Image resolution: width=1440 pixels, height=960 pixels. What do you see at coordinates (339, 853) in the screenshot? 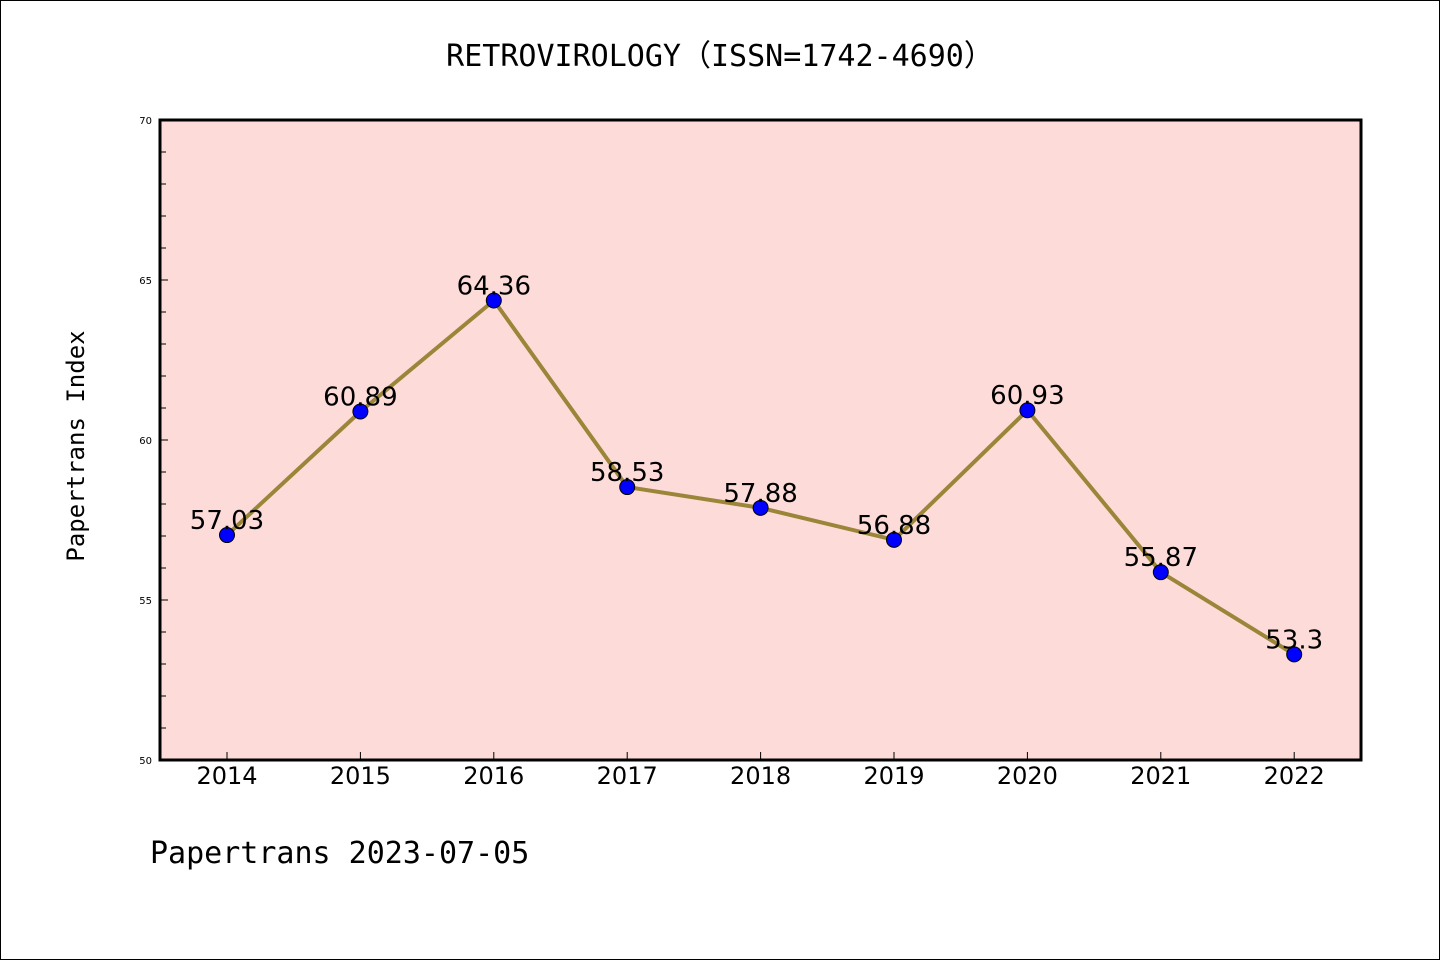
I see `footer-watermark: Papertrans 2023-07-05` at bounding box center [339, 853].